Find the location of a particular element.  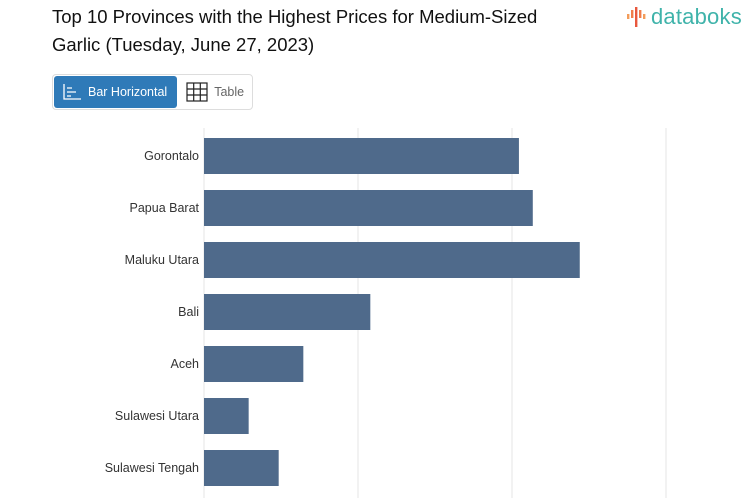

bar-horizontal-button: Bar Horizontal is located at coordinates (116, 92).